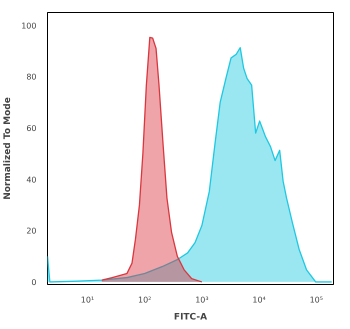 The width and height of the screenshot is (350, 329). I want to click on y-tick-label: 40, so click(31, 179).